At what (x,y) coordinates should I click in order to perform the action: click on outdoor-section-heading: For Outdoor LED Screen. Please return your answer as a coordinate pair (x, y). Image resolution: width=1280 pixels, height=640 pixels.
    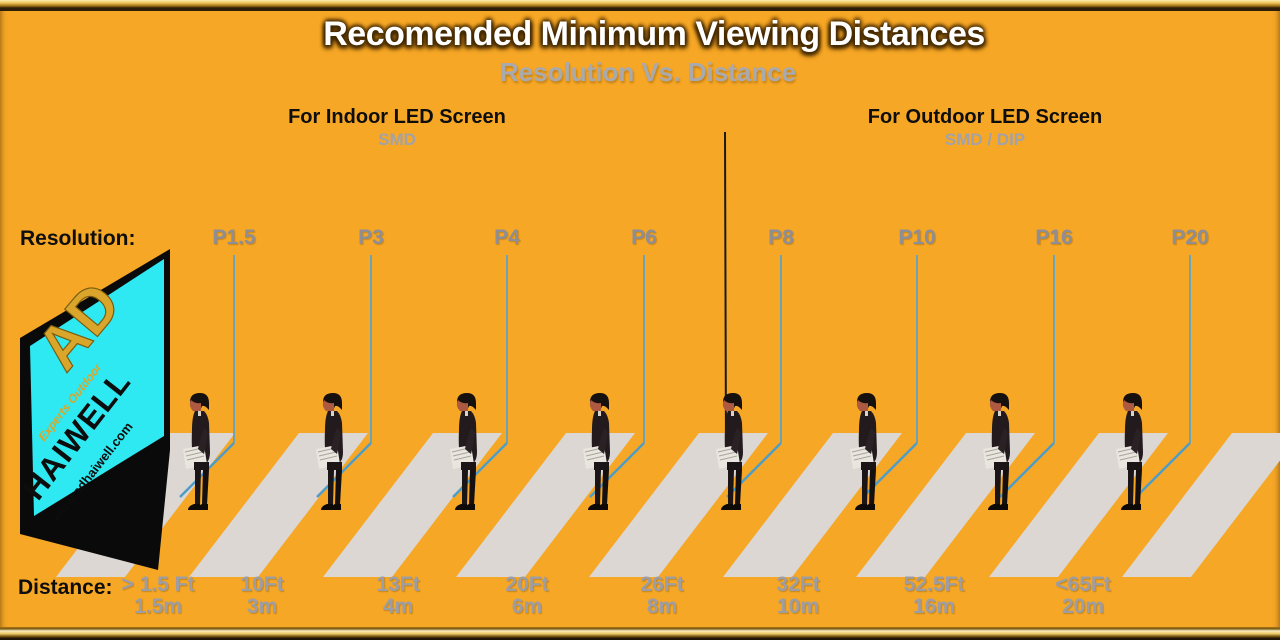
    Looking at the image, I should click on (985, 117).